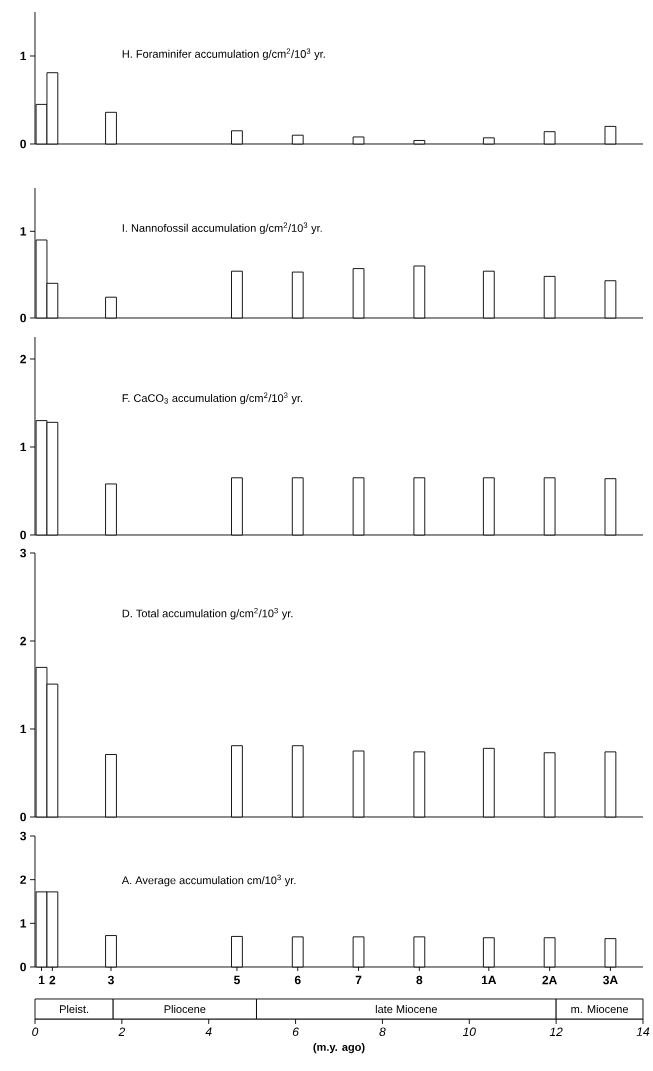 The width and height of the screenshot is (653, 1071). Describe the element at coordinates (35, 1032) in the screenshot. I see `x-tick-label: 0` at that location.